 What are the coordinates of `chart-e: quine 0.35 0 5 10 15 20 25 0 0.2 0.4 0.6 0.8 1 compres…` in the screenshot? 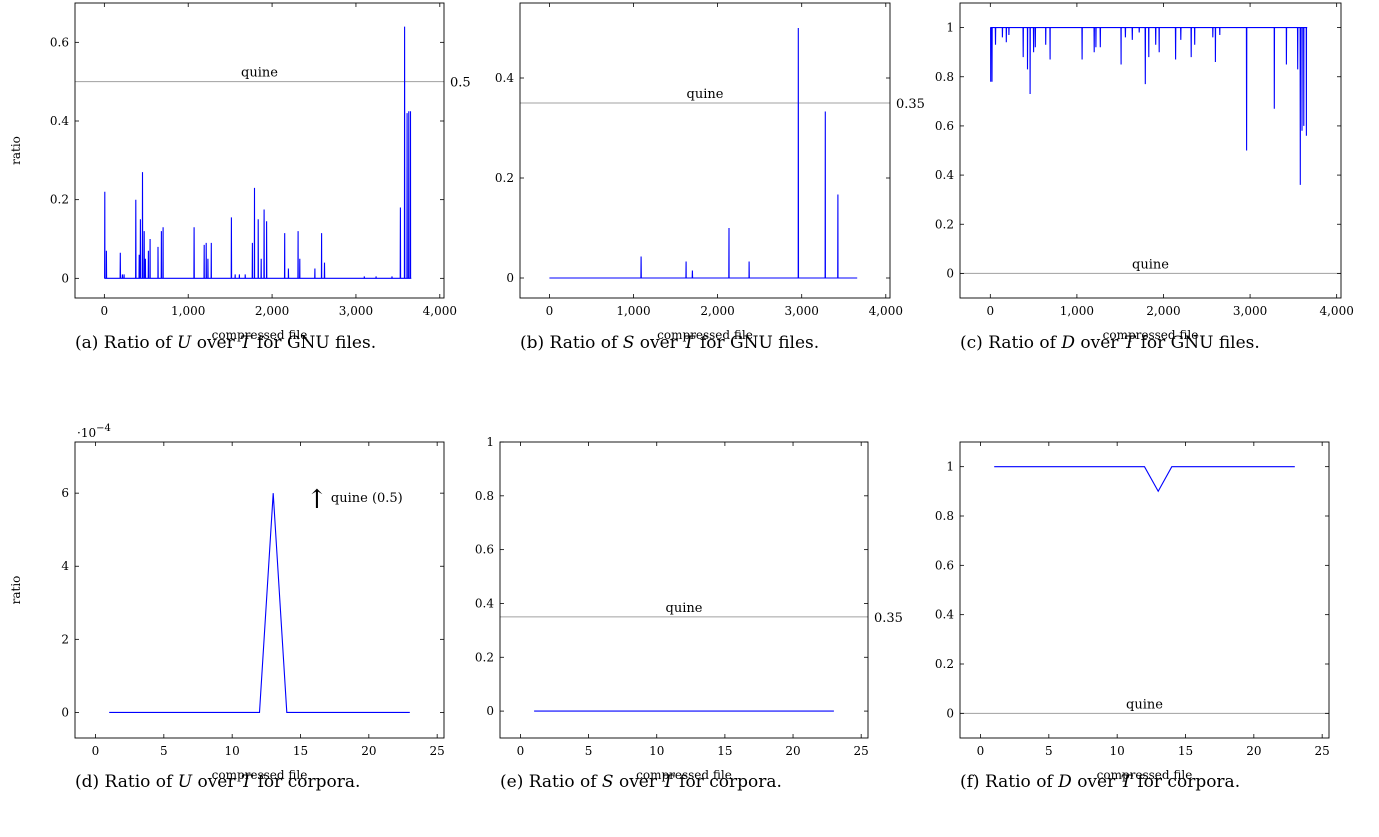 It's located at (689, 613).